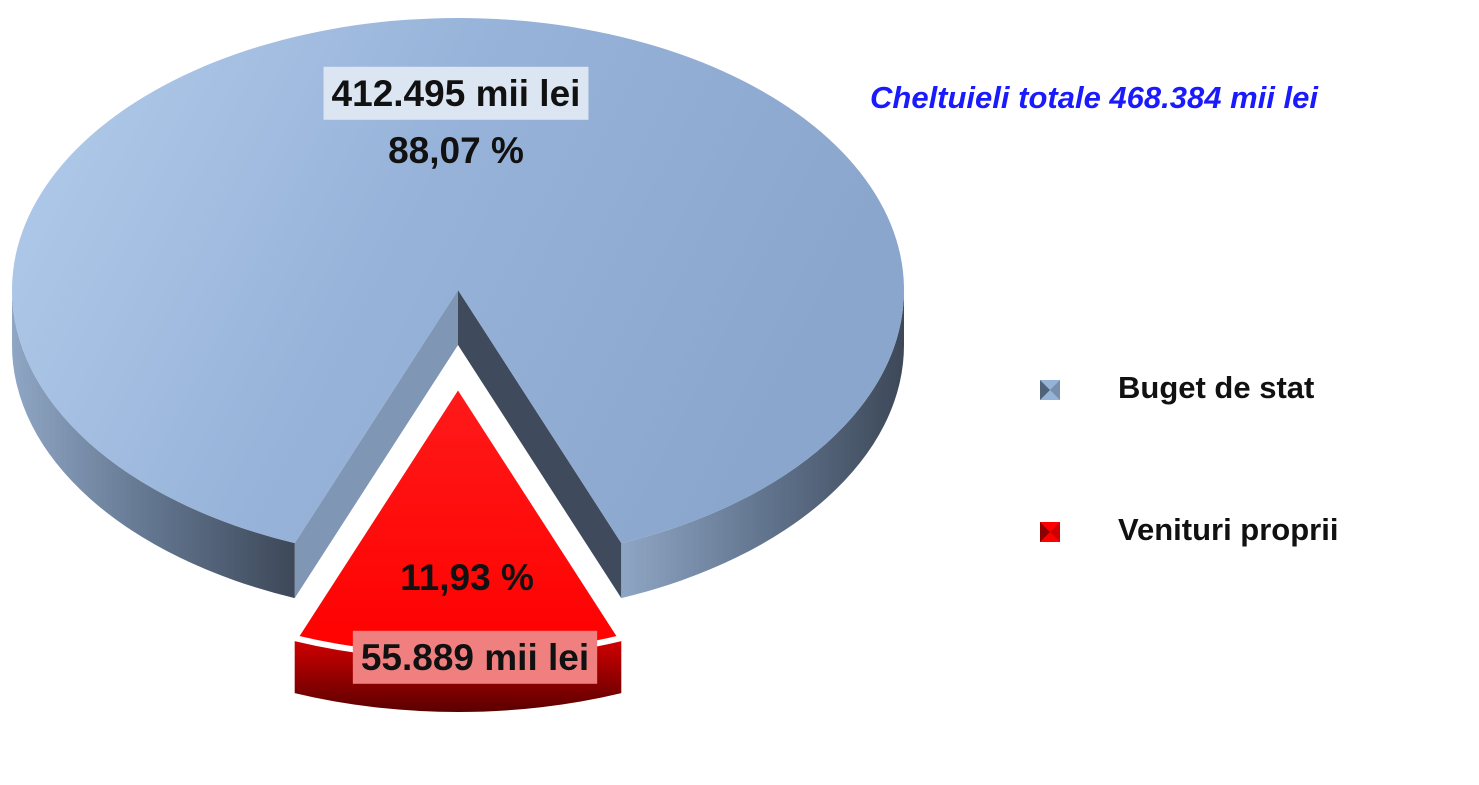 This screenshot has height=785, width=1479. Describe the element at coordinates (1094, 97) in the screenshot. I see `chart-title: Cheltuieli totale 468.384 mii lei` at that location.